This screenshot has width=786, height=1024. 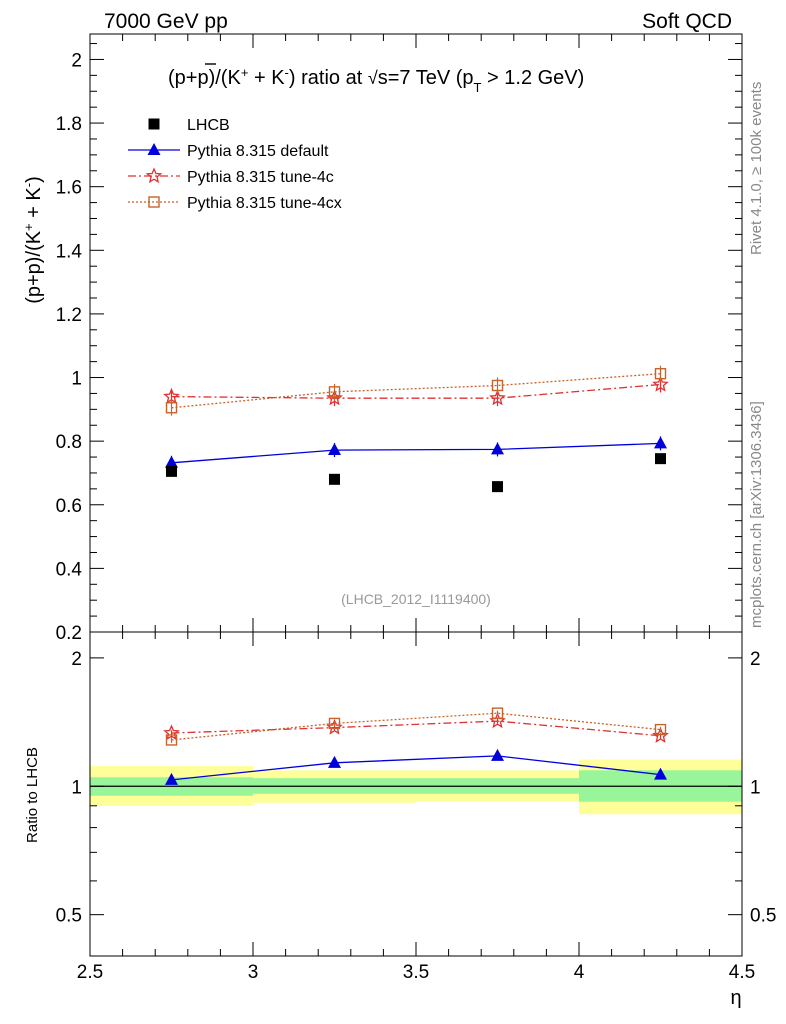 I want to click on title-part: ) ratio at, so click(x=328, y=78).